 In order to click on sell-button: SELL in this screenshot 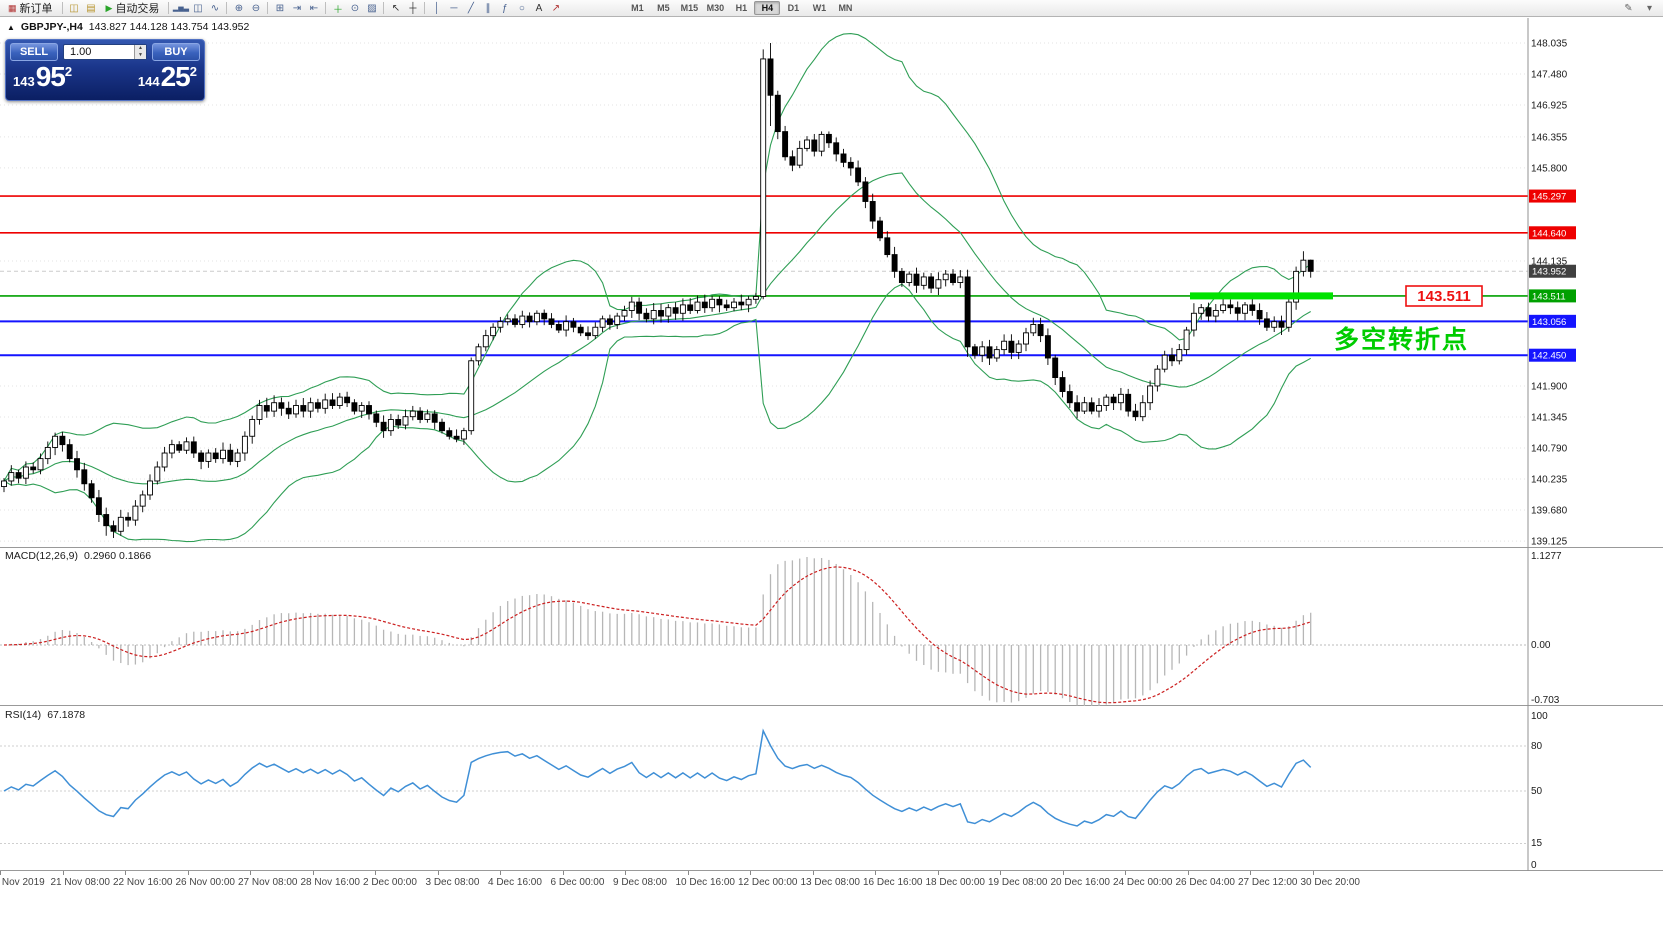, I will do `click(34, 52)`.